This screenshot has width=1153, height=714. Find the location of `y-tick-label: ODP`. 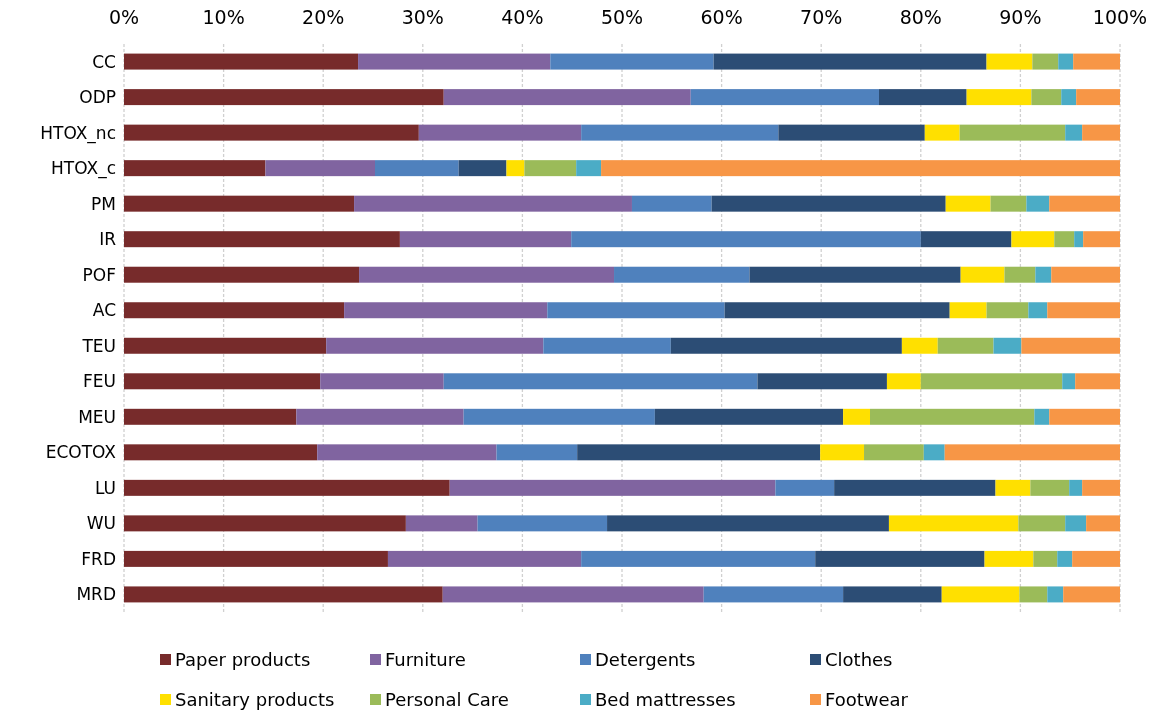

y-tick-label: ODP is located at coordinates (97, 97).